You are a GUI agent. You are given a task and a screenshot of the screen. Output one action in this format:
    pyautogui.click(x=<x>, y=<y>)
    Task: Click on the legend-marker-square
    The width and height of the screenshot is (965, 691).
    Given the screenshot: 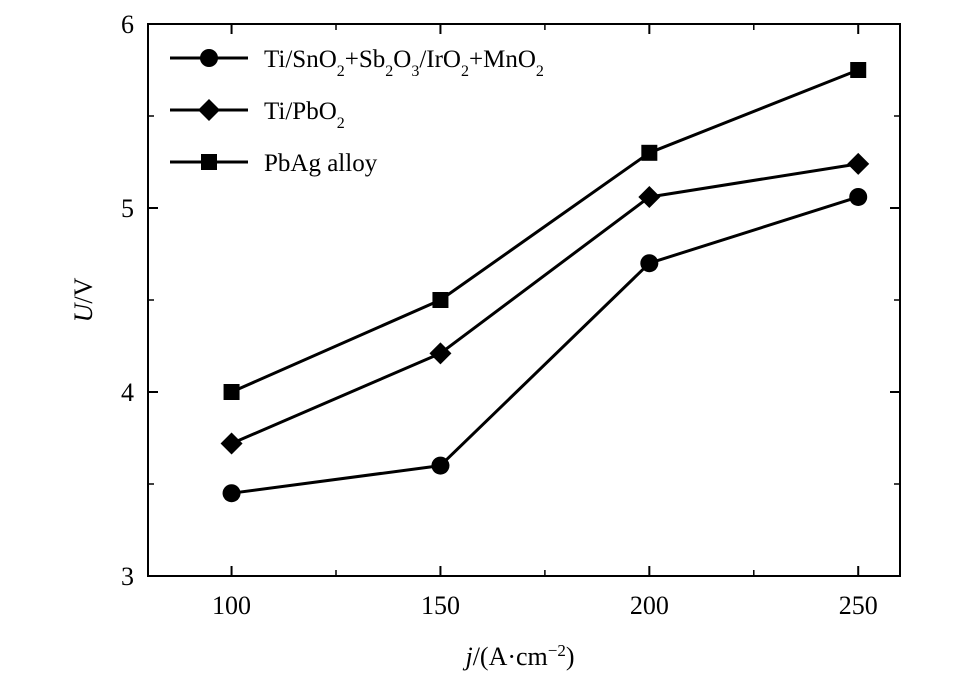 What is the action you would take?
    pyautogui.click(x=209, y=162)
    